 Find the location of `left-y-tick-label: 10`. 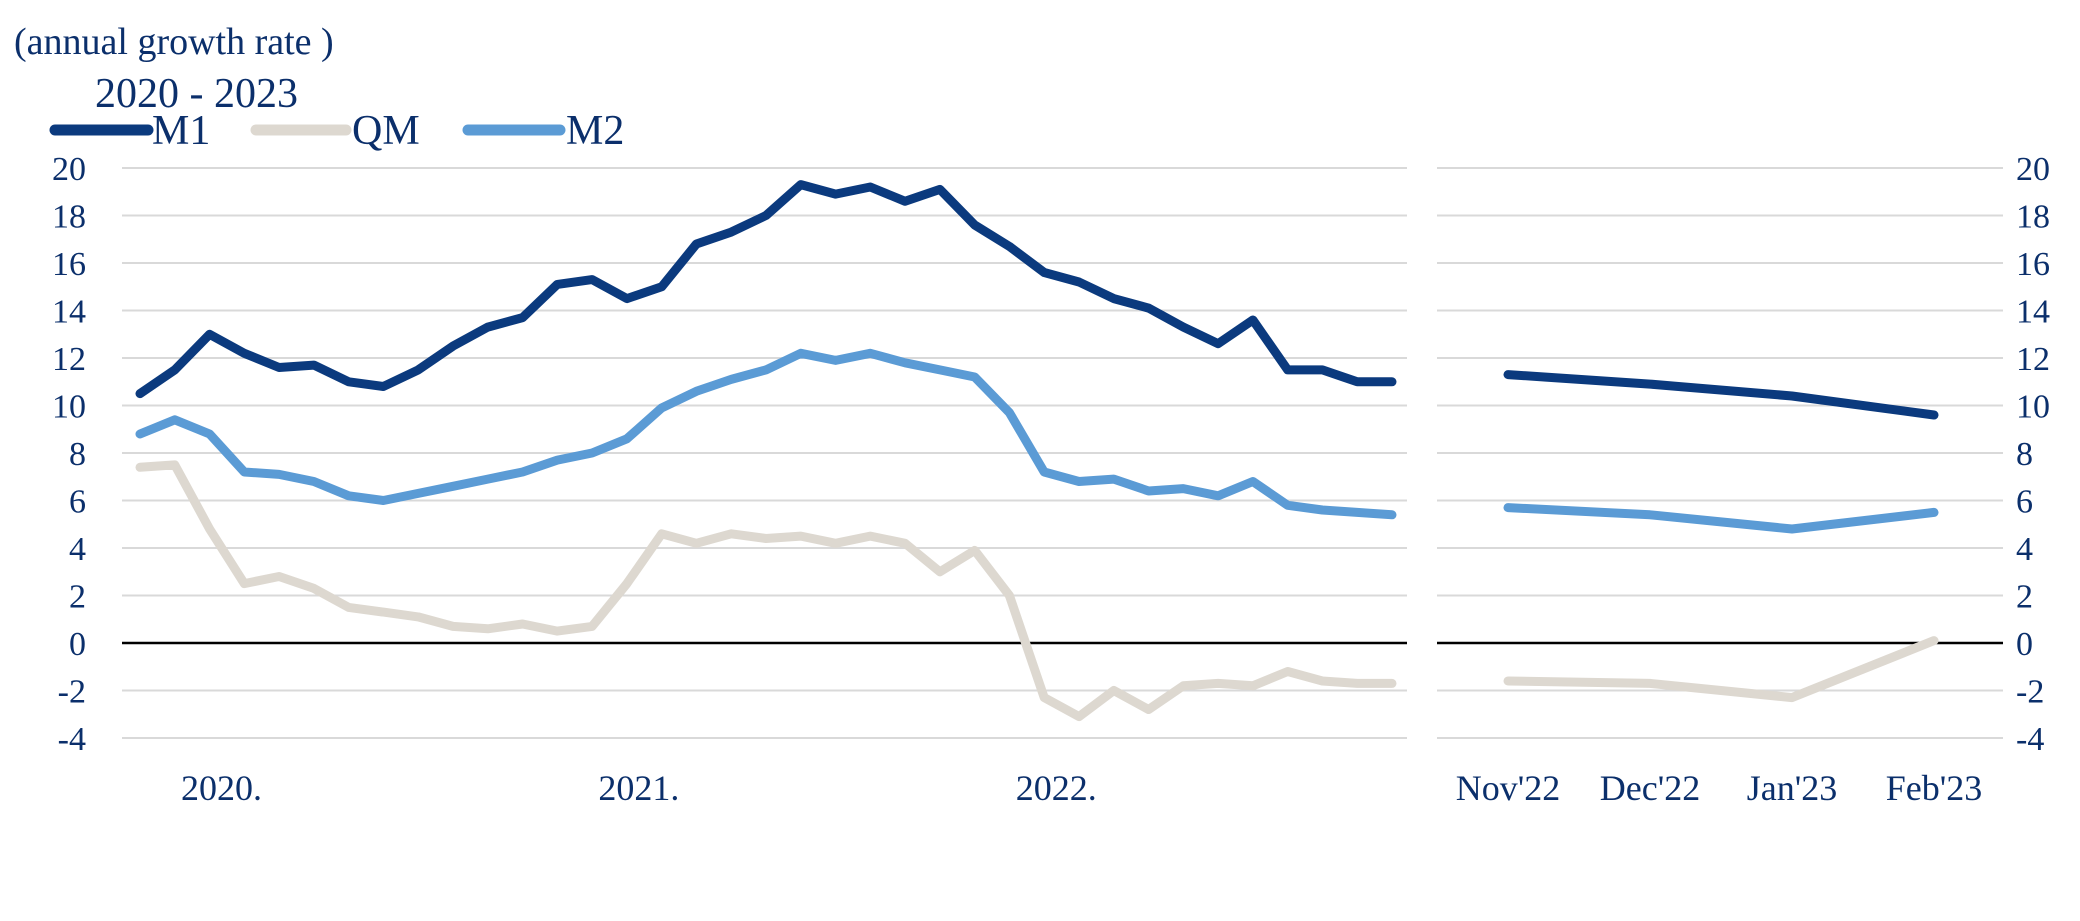

left-y-tick-label: 10 is located at coordinates (69, 407).